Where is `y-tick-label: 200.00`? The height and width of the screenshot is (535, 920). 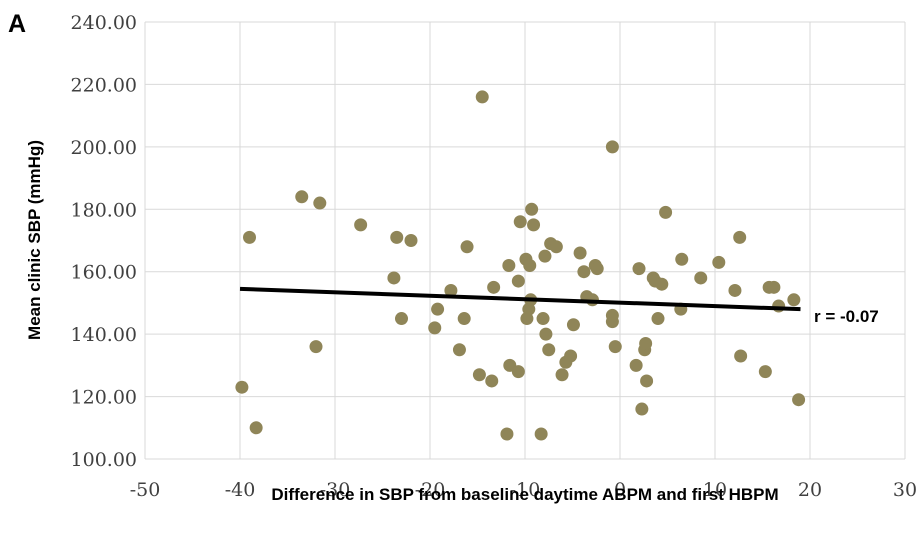
y-tick-label: 200.00 is located at coordinates (104, 148).